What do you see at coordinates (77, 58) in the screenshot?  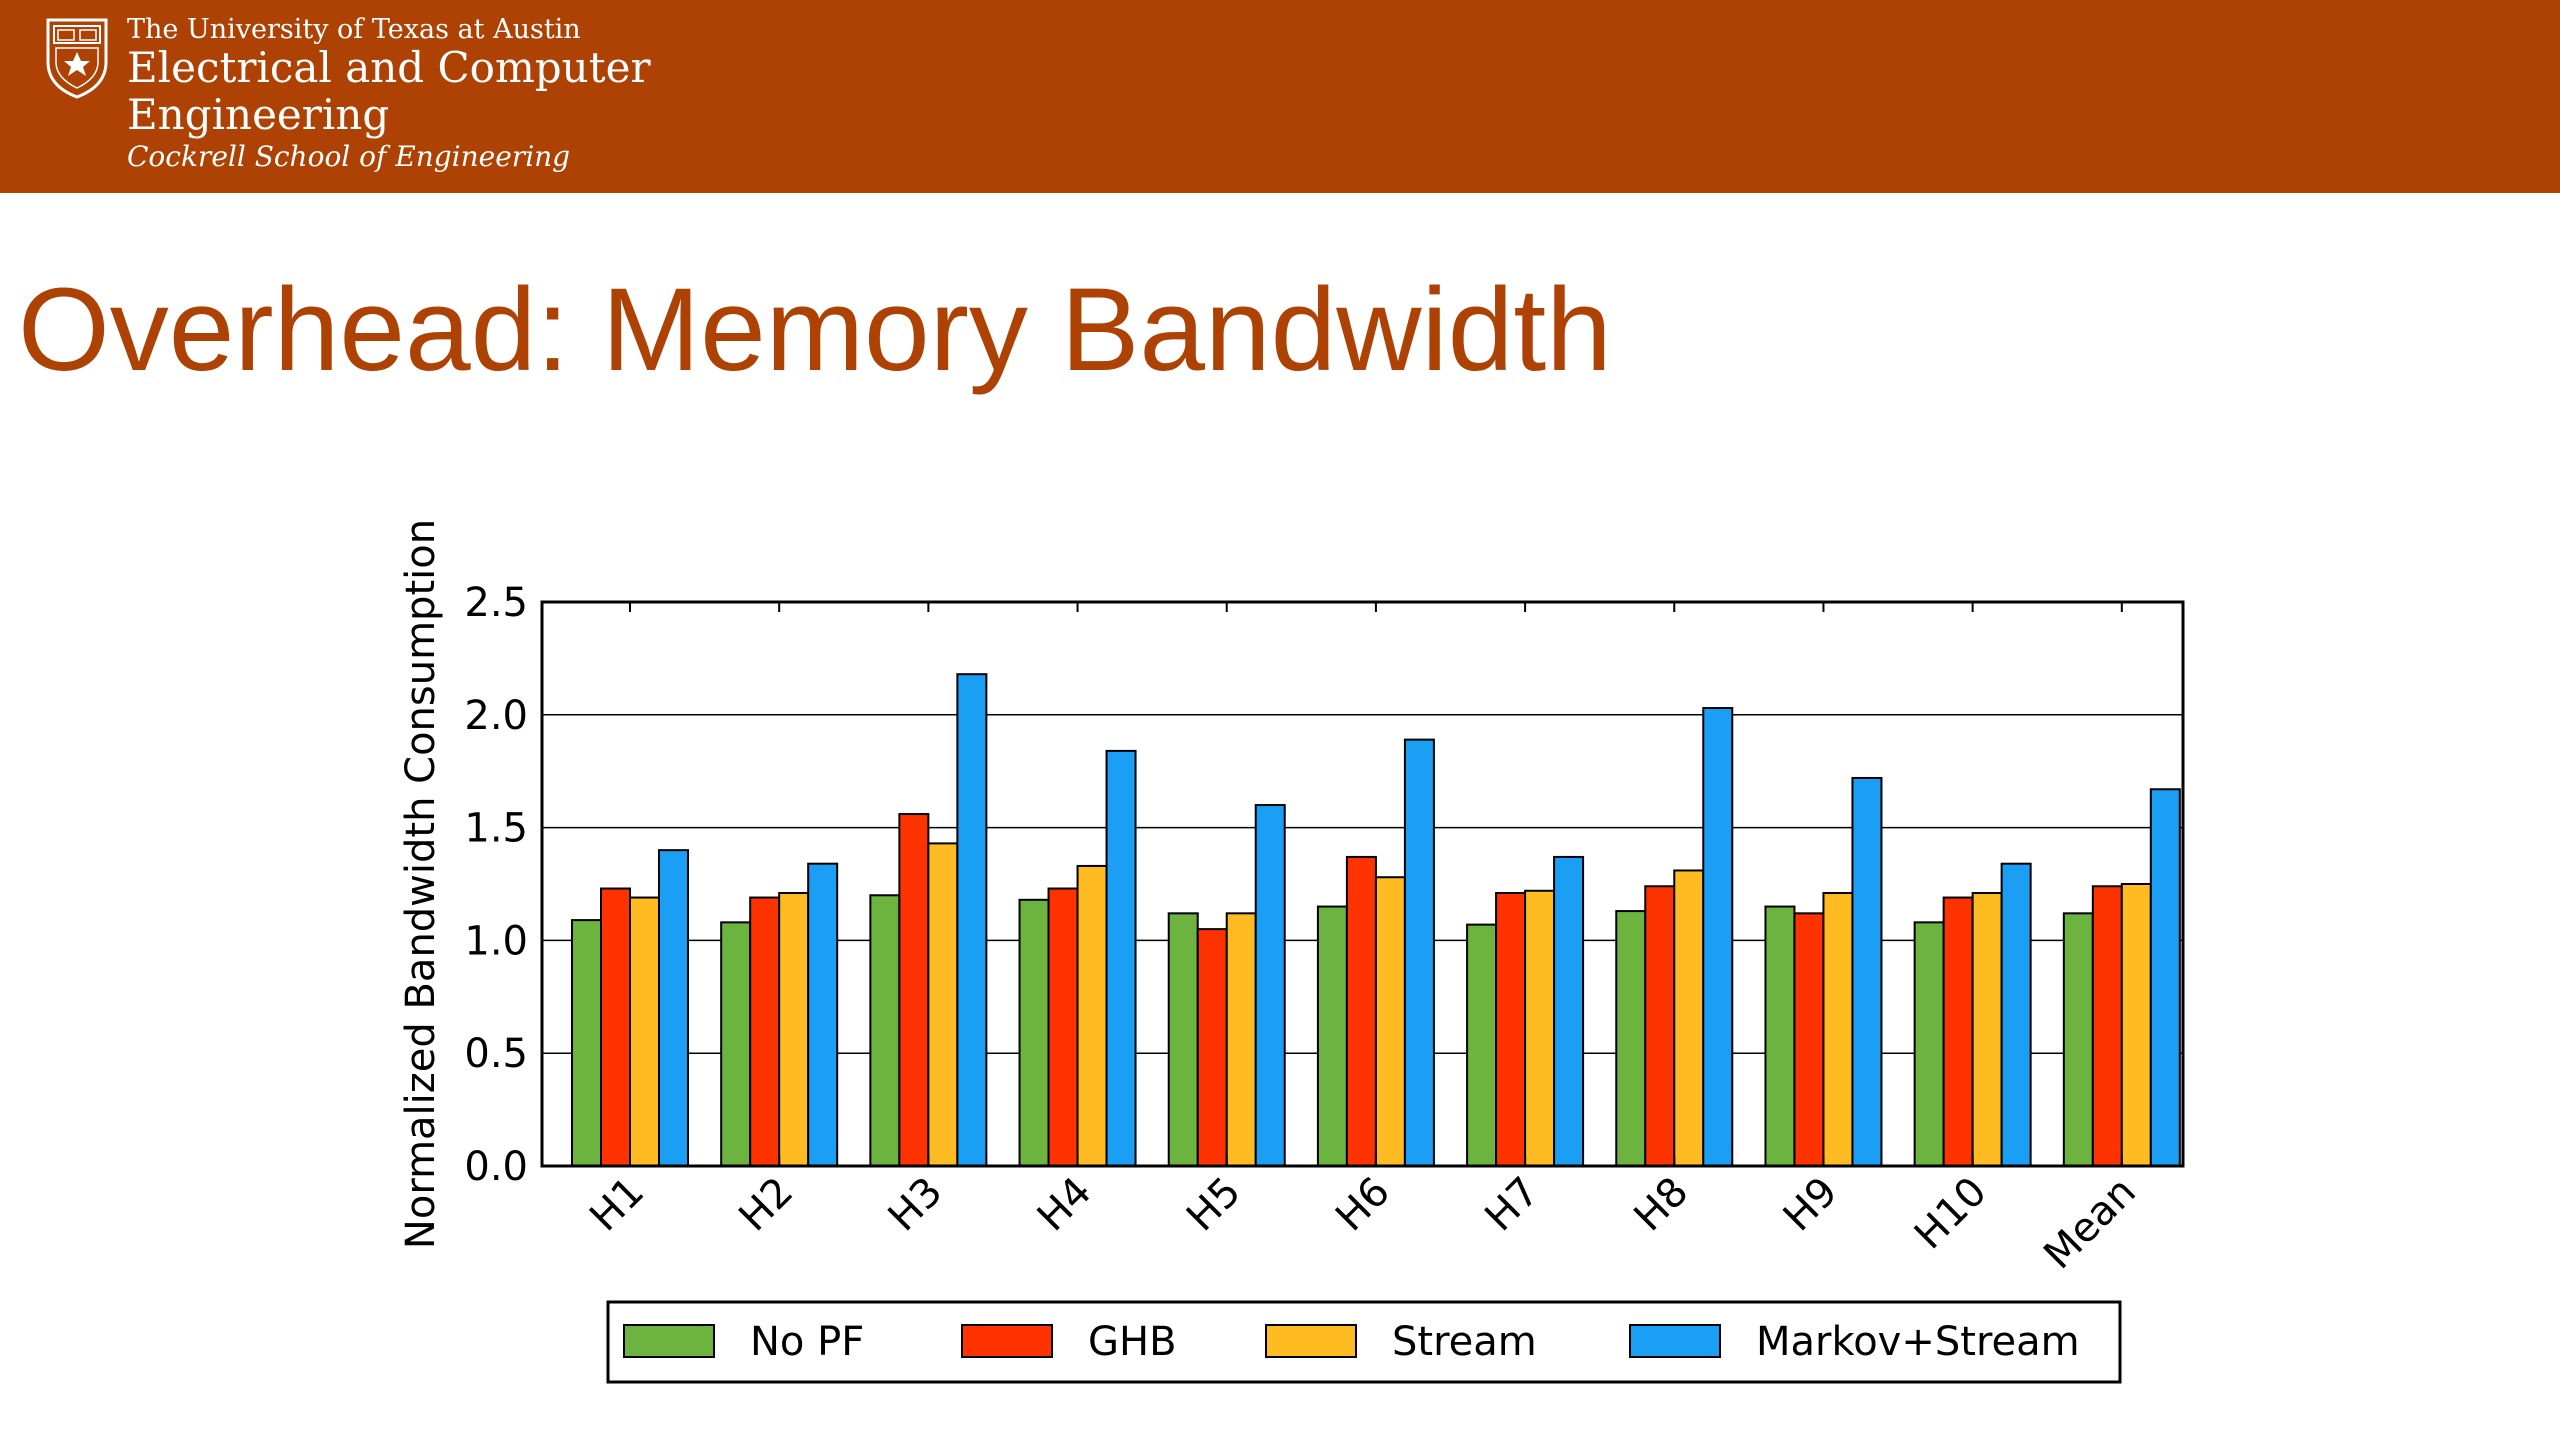 I see `ut-seal-icon` at bounding box center [77, 58].